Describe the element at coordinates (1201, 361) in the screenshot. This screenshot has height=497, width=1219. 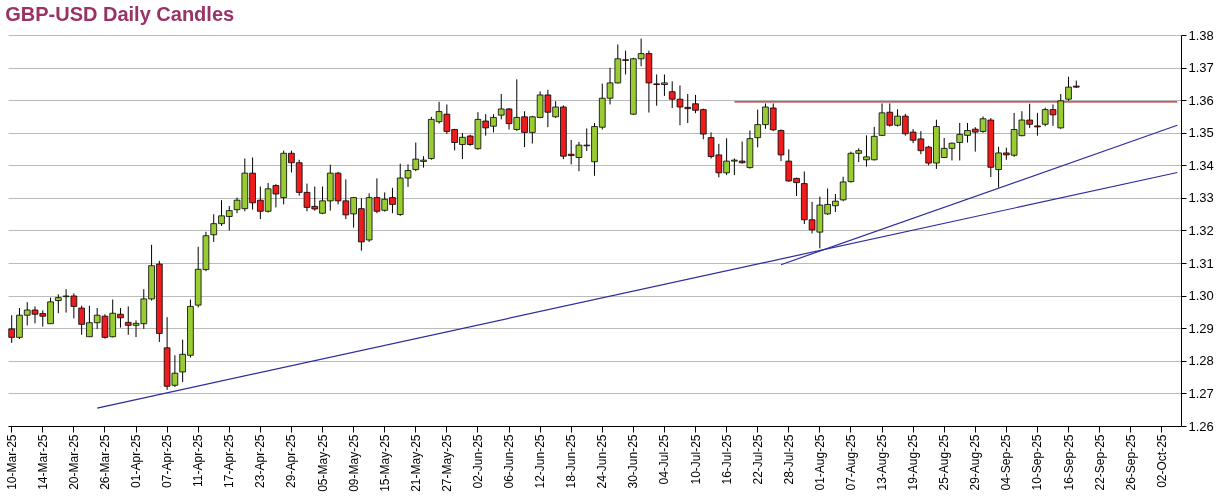
I see `y-tick-label: 1.28` at that location.